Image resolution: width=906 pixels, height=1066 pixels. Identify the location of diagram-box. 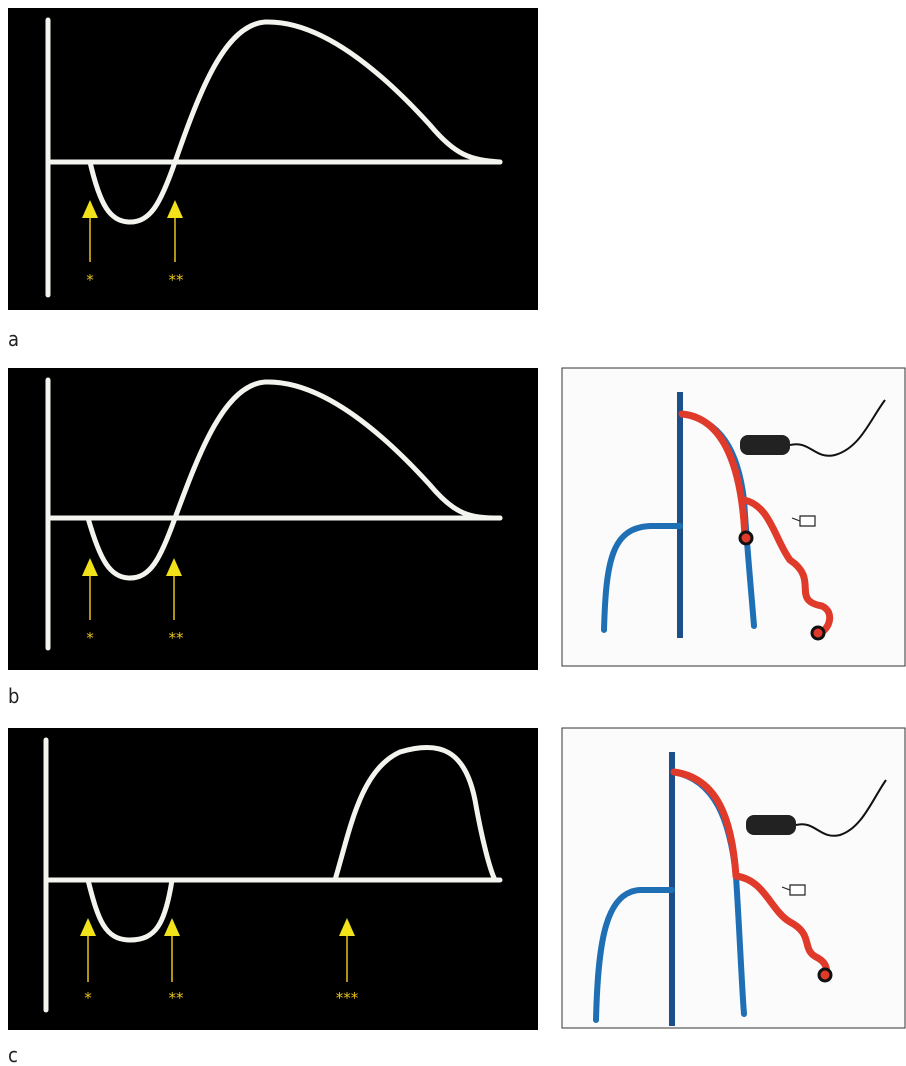
(733, 517).